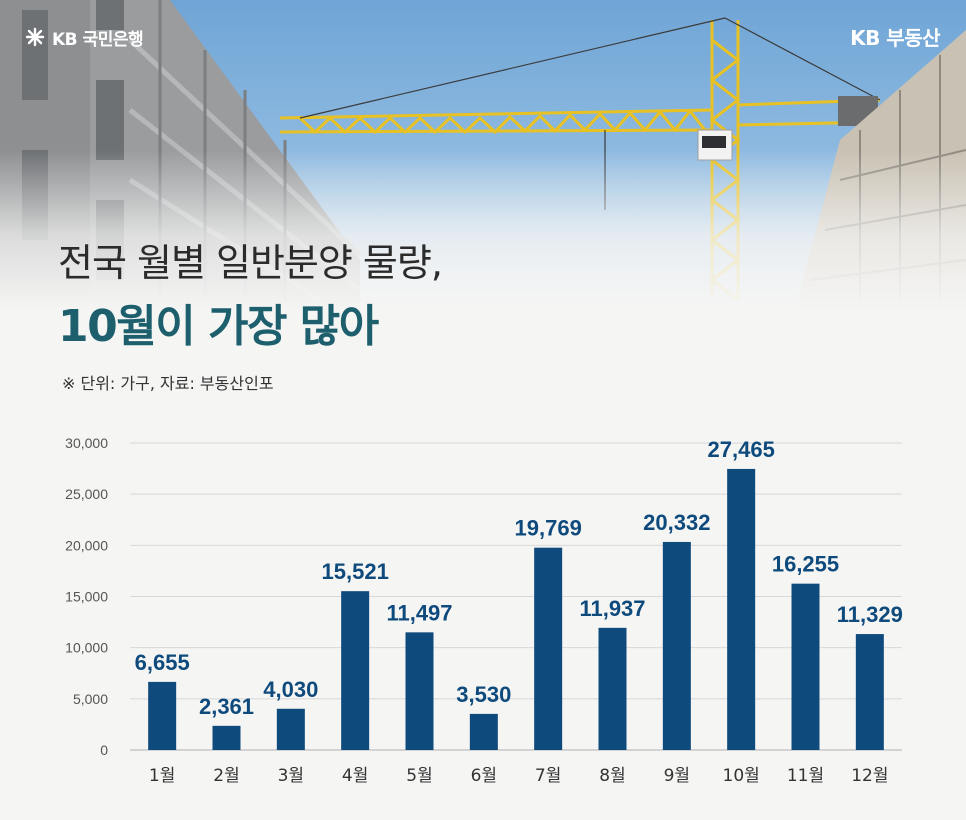 The image size is (966, 820). Describe the element at coordinates (162, 776) in the screenshot. I see `x-tick-label: 1월` at that location.